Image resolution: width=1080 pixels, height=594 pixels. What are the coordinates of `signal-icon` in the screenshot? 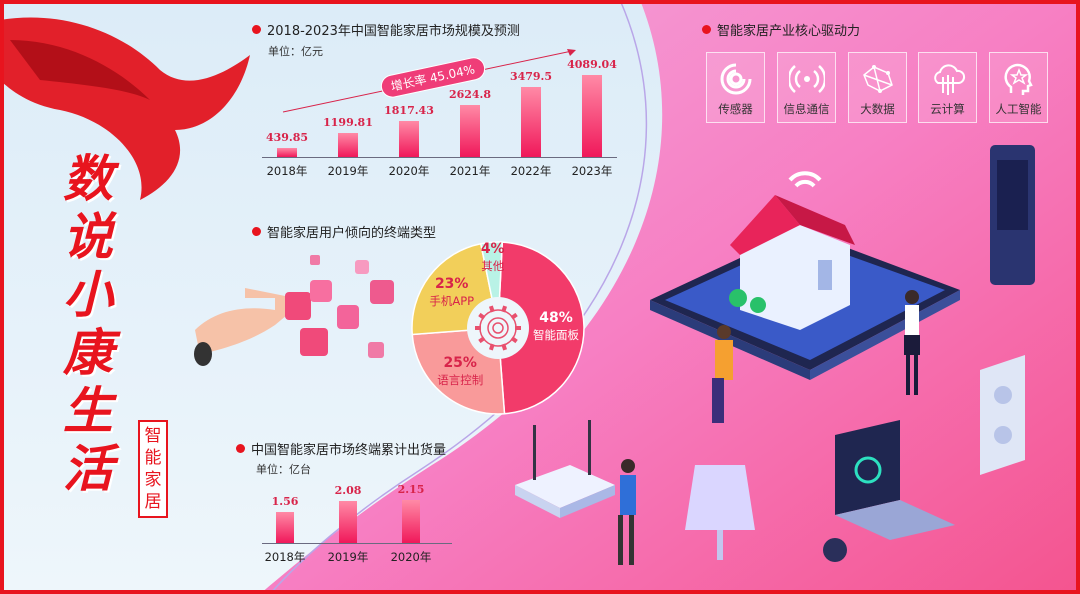 It's located at (806, 79).